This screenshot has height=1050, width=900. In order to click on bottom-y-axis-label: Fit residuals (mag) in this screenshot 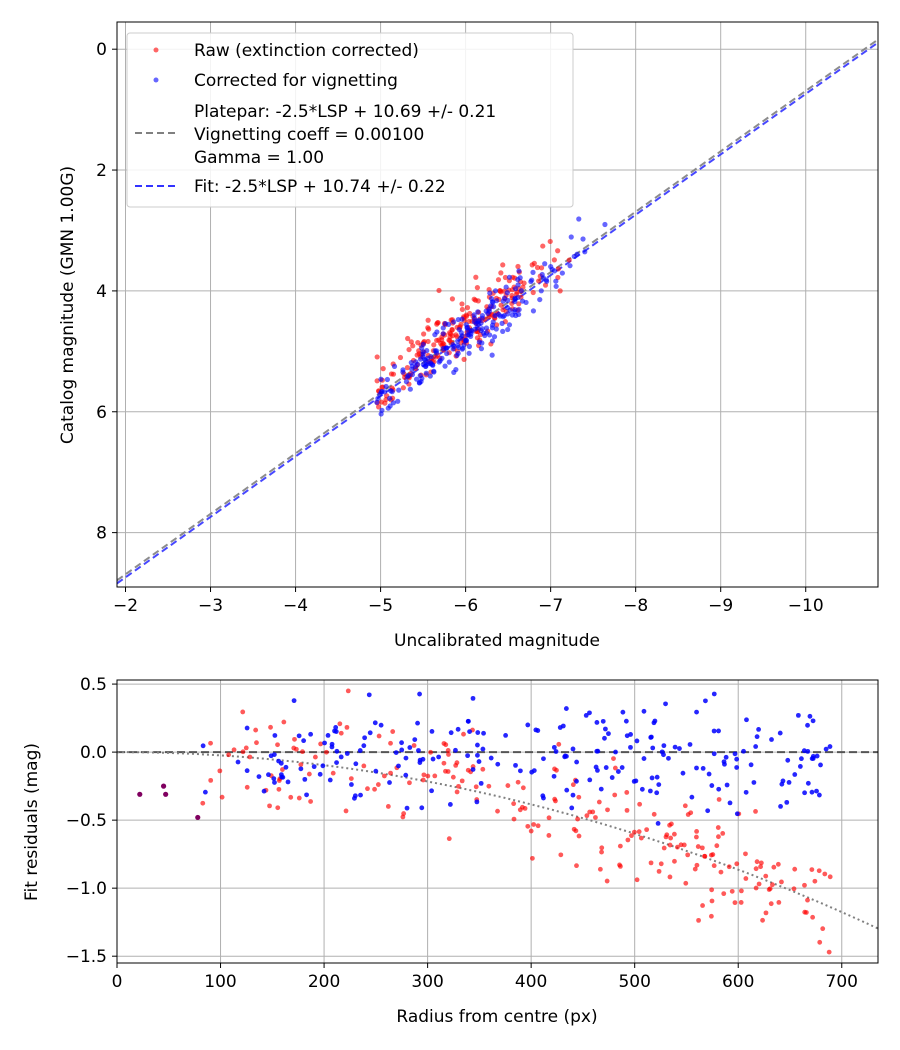, I will do `click(32, 822)`.